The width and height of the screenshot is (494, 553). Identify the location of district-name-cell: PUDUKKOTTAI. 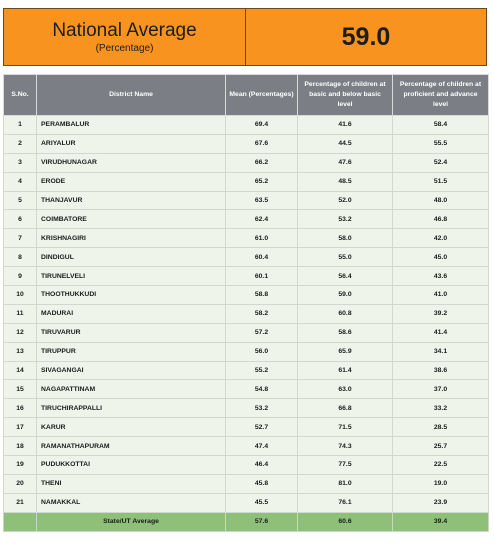
(131, 465).